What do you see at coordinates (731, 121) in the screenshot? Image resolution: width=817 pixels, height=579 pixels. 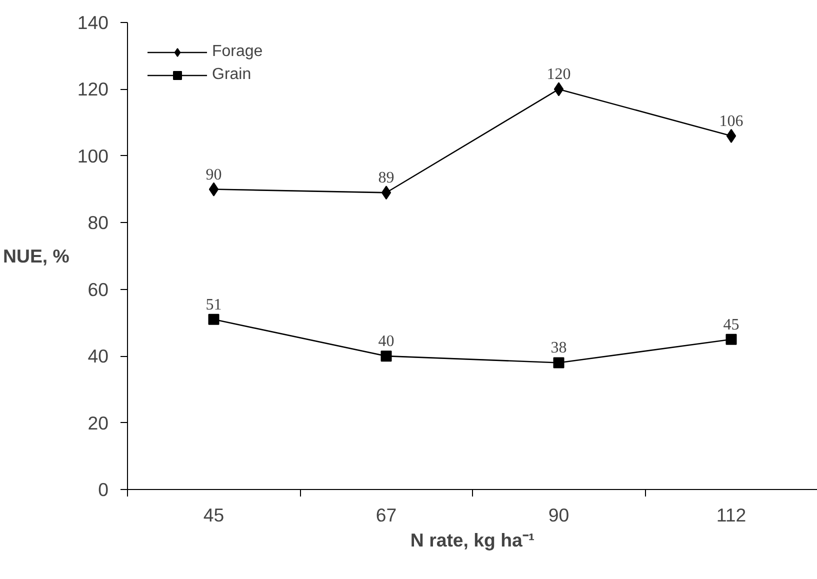 I see `data-label: 106` at bounding box center [731, 121].